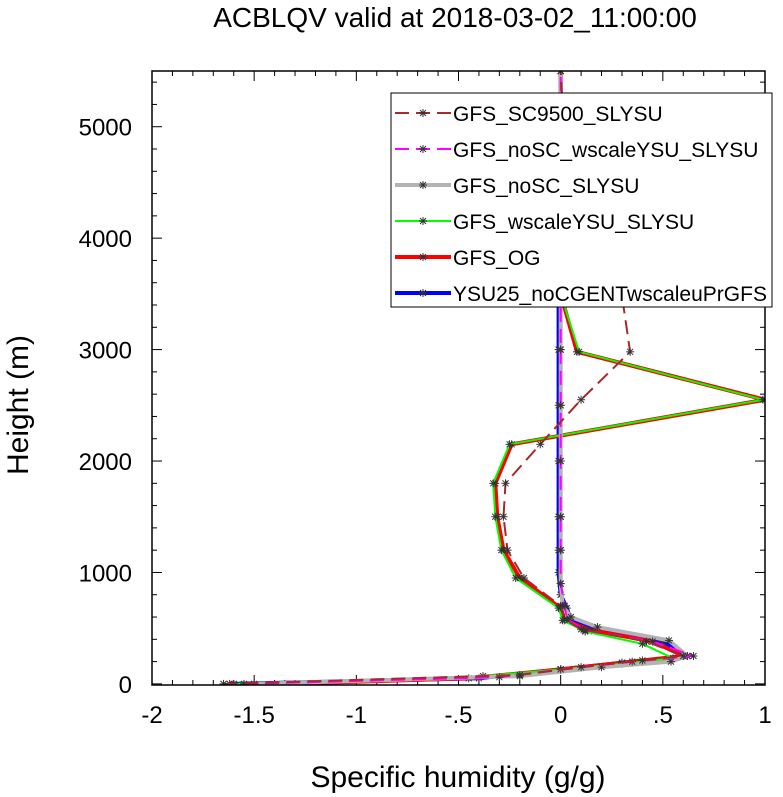 The width and height of the screenshot is (783, 797). I want to click on legend-label: GFS_noSC_wscaleYSU_SLYSU, so click(605, 150).